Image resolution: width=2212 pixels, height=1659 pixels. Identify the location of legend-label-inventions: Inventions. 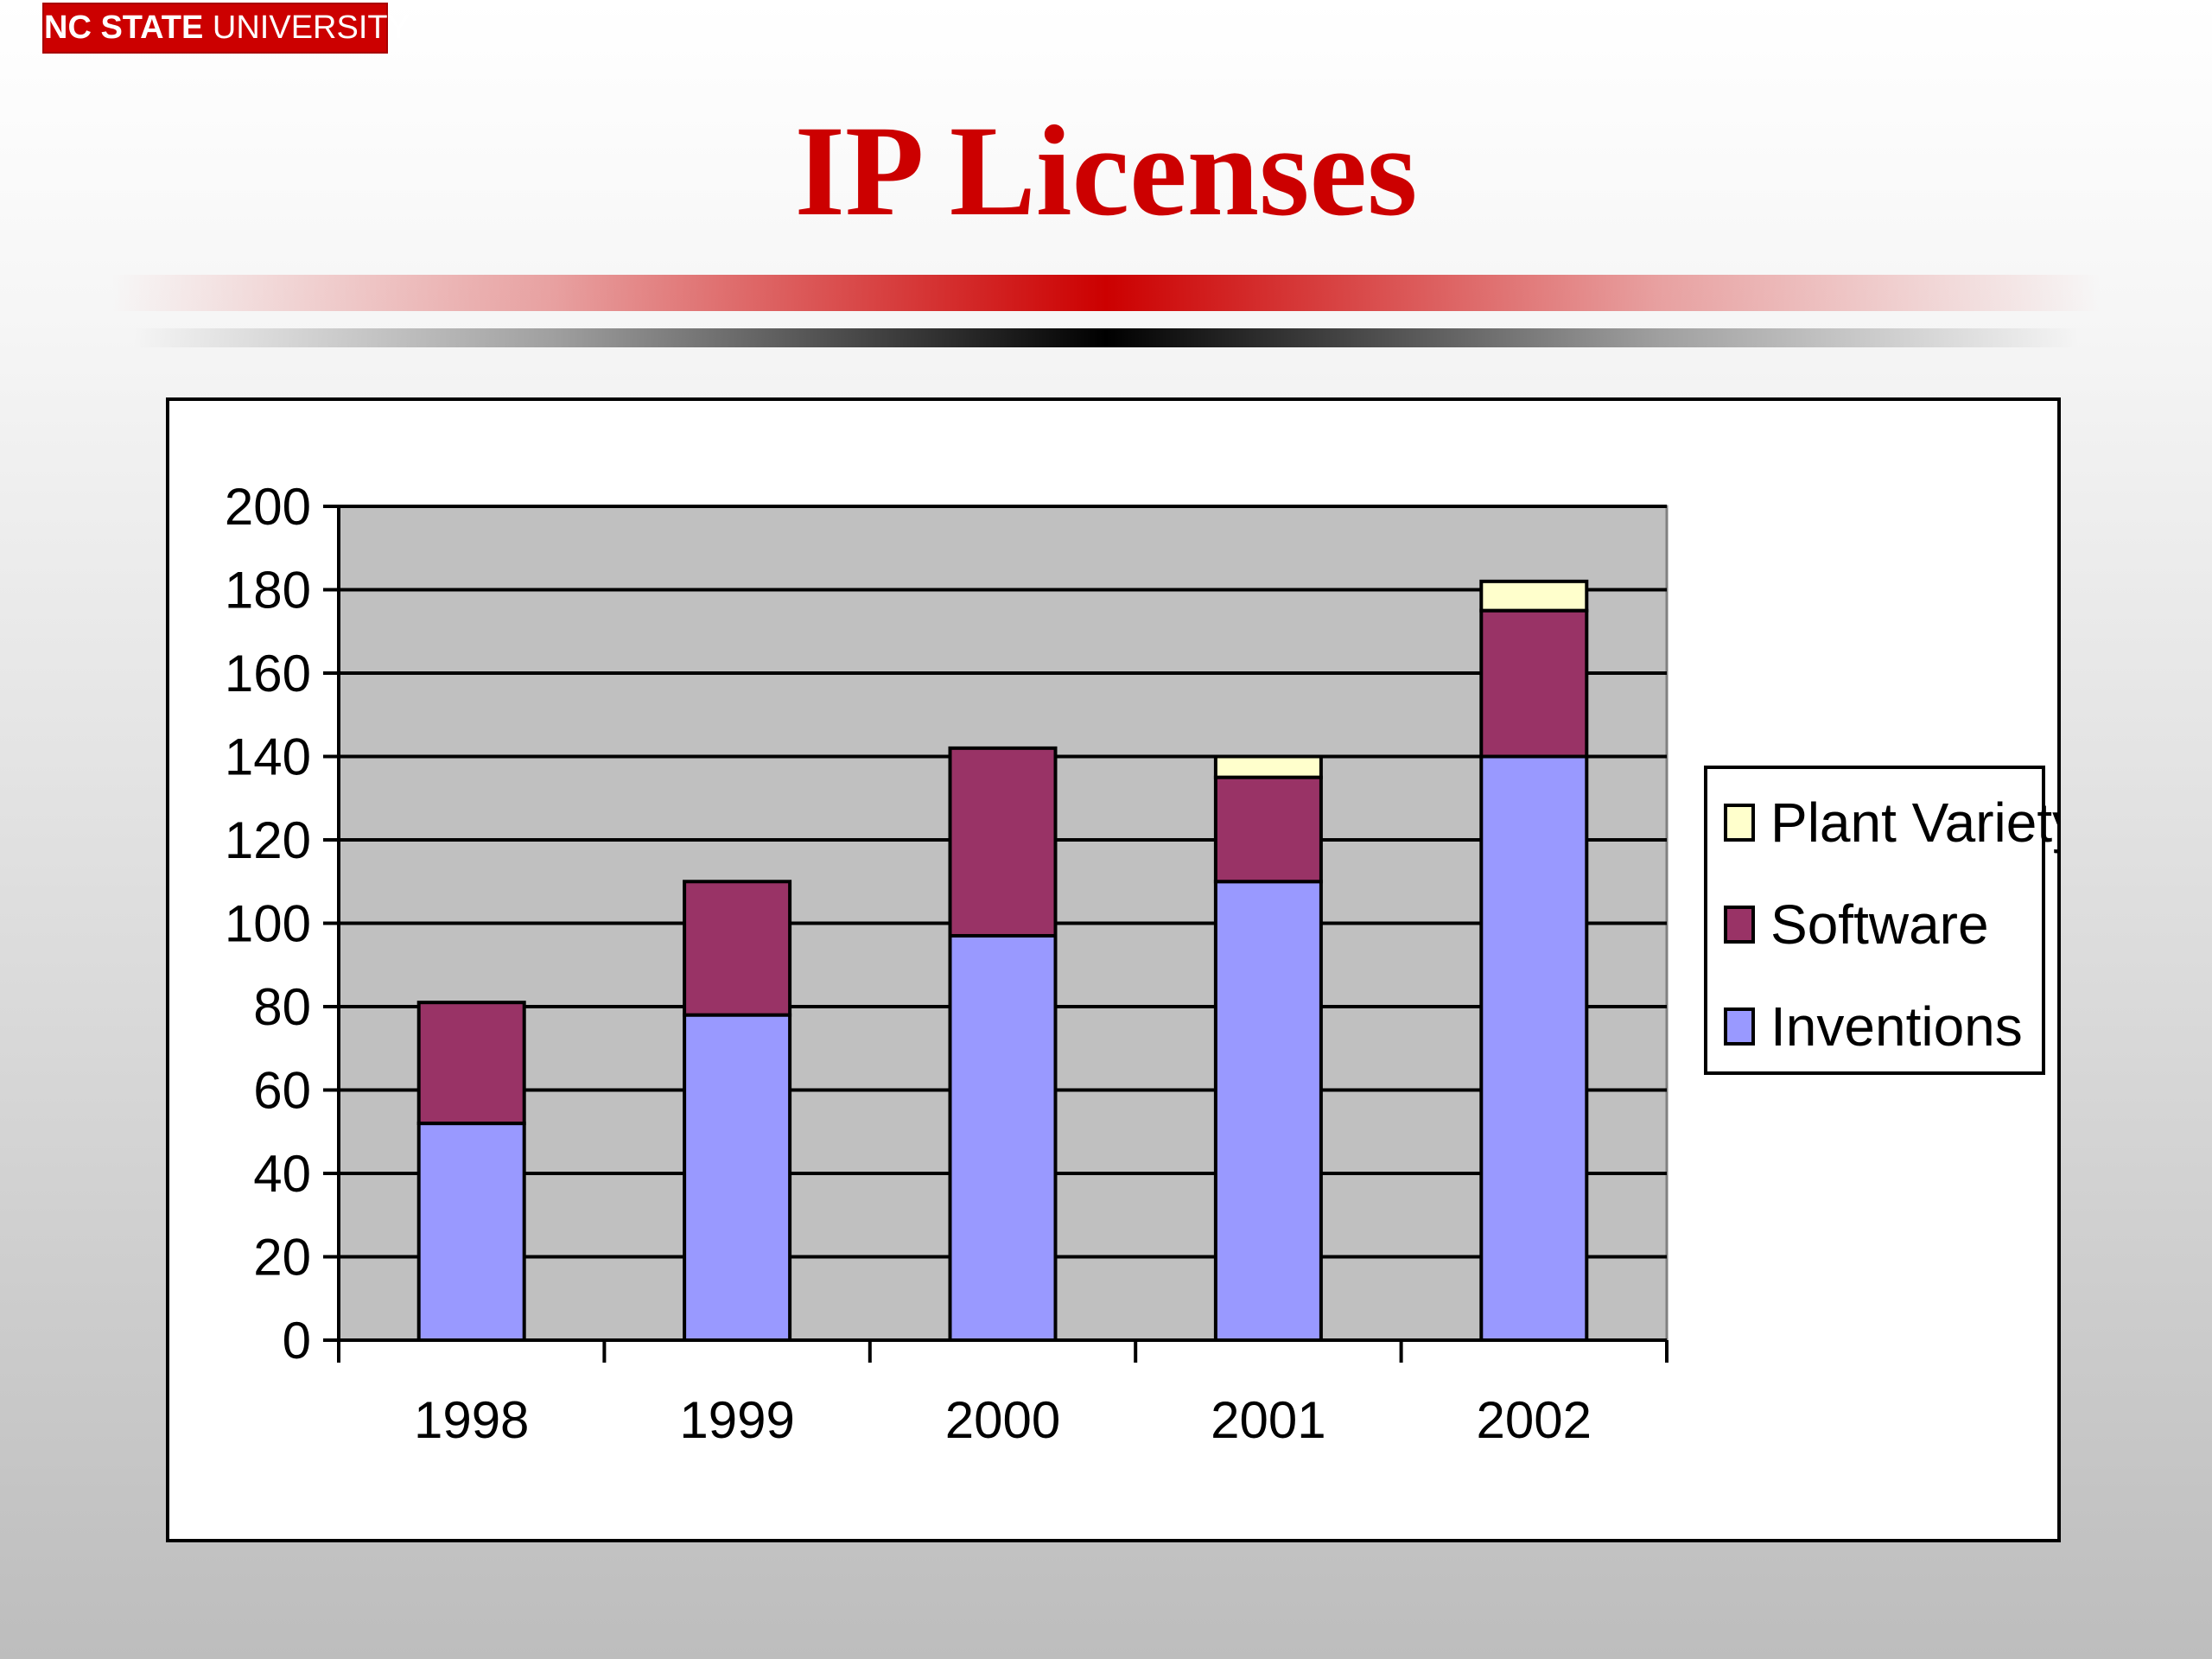
(1897, 1026).